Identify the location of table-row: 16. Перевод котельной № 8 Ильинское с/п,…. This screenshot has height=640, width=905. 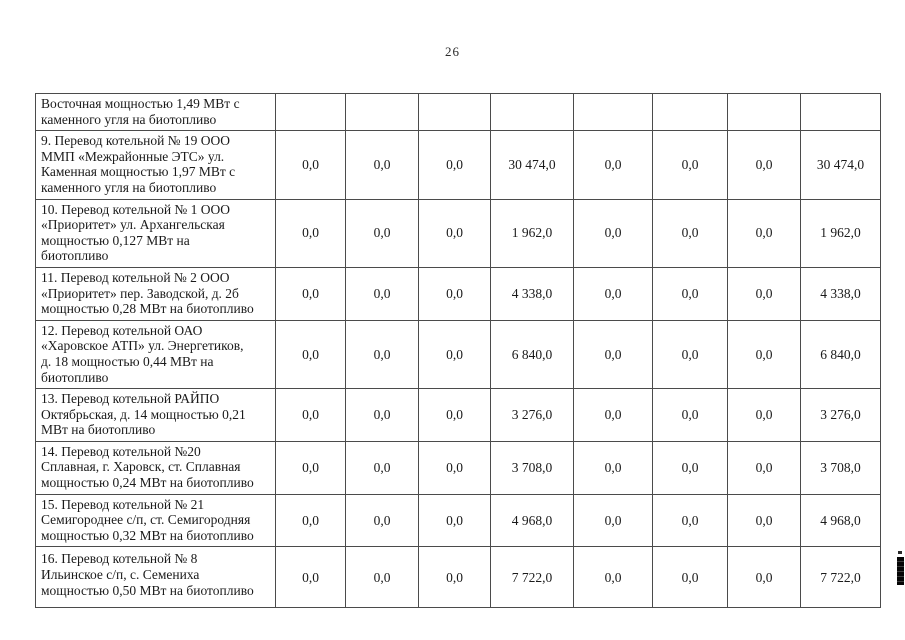
(458, 577).